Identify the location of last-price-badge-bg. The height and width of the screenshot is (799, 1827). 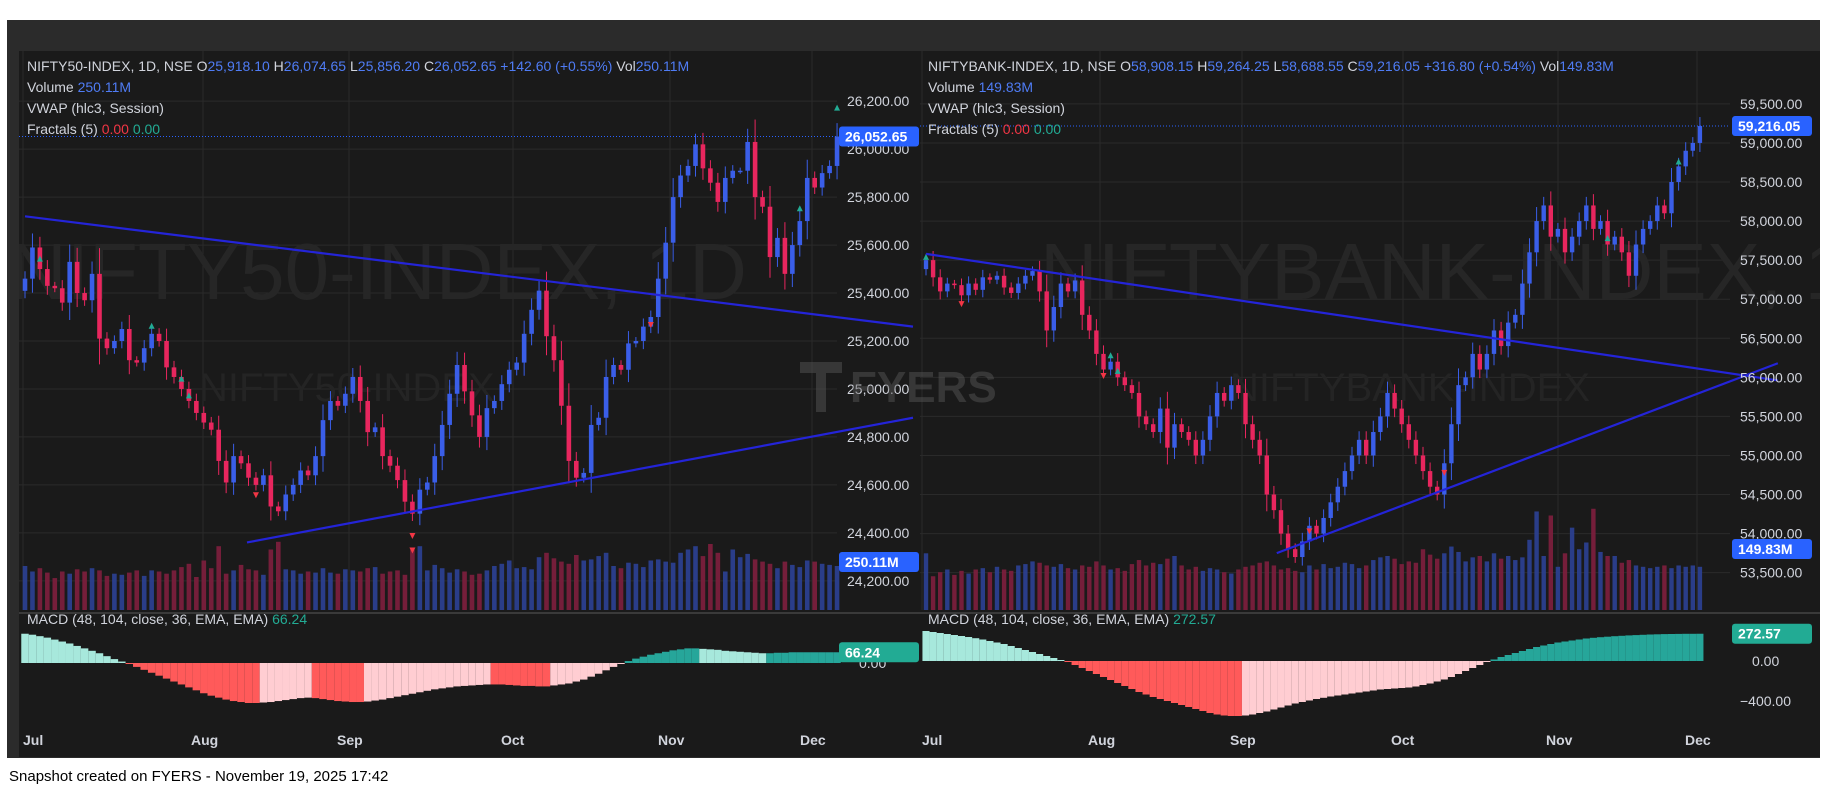
(879, 136).